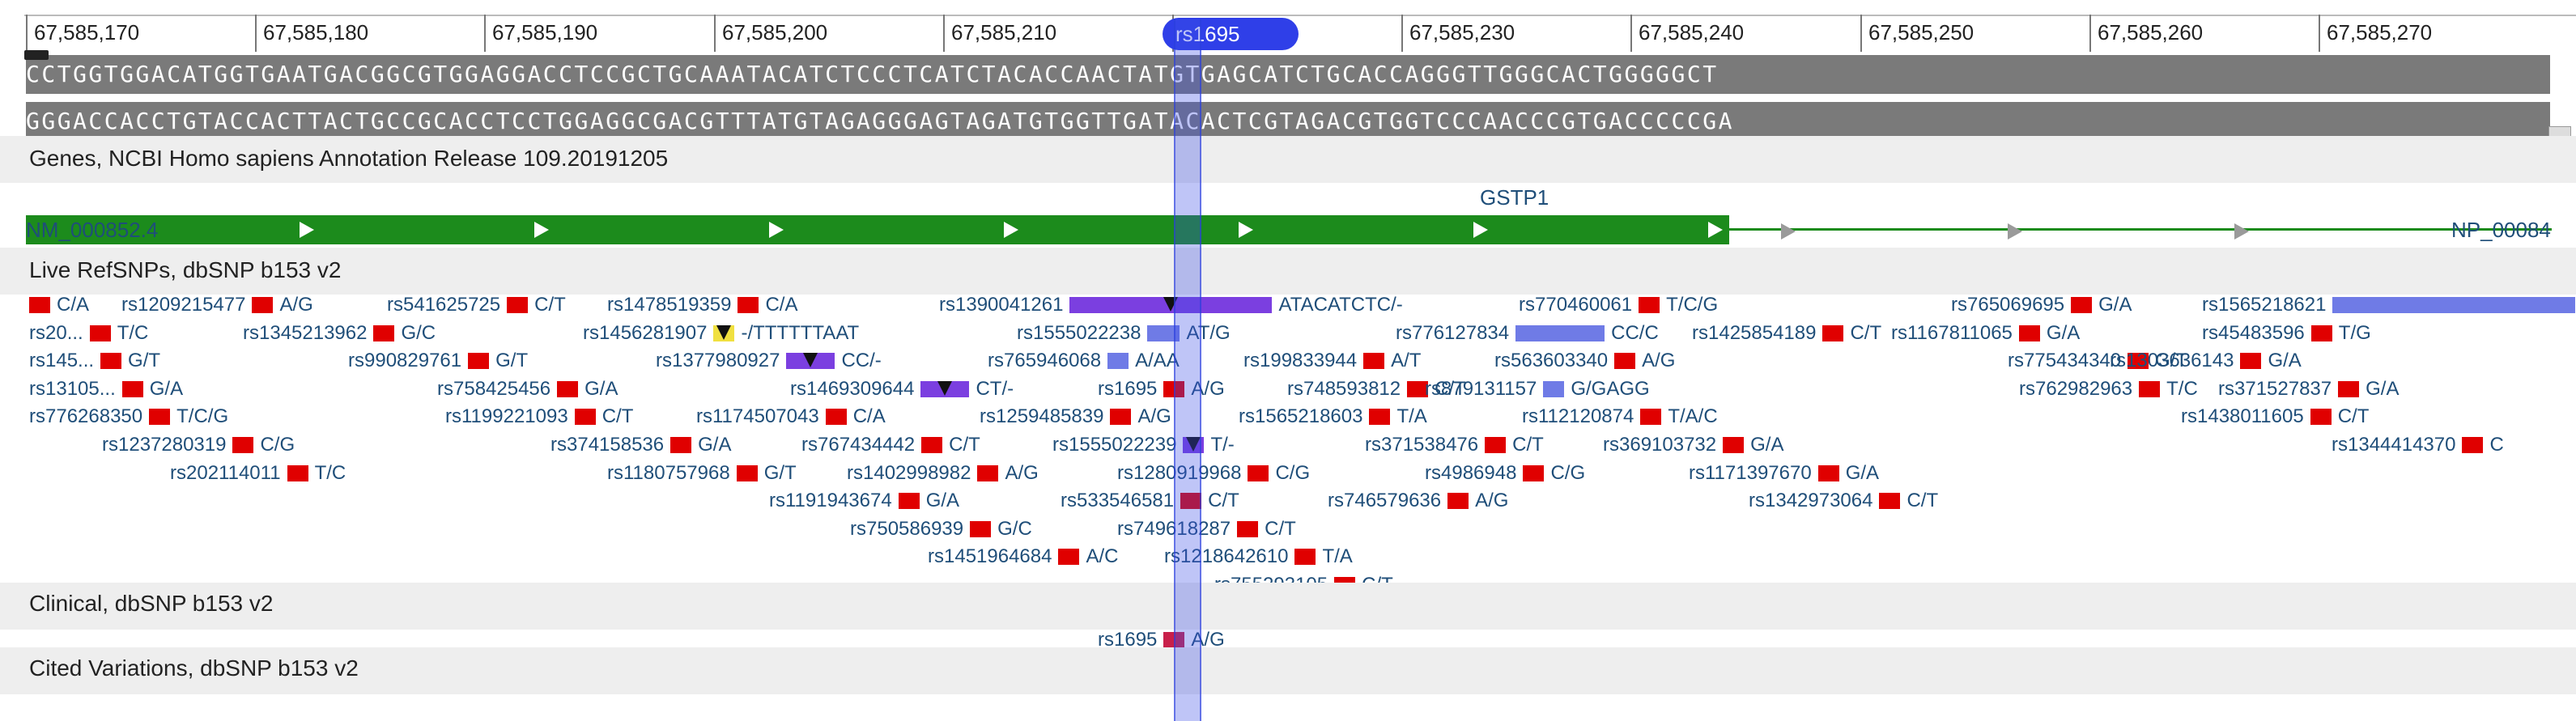 The image size is (2576, 721). I want to click on variant-item: rs20... T/C, so click(88, 333).